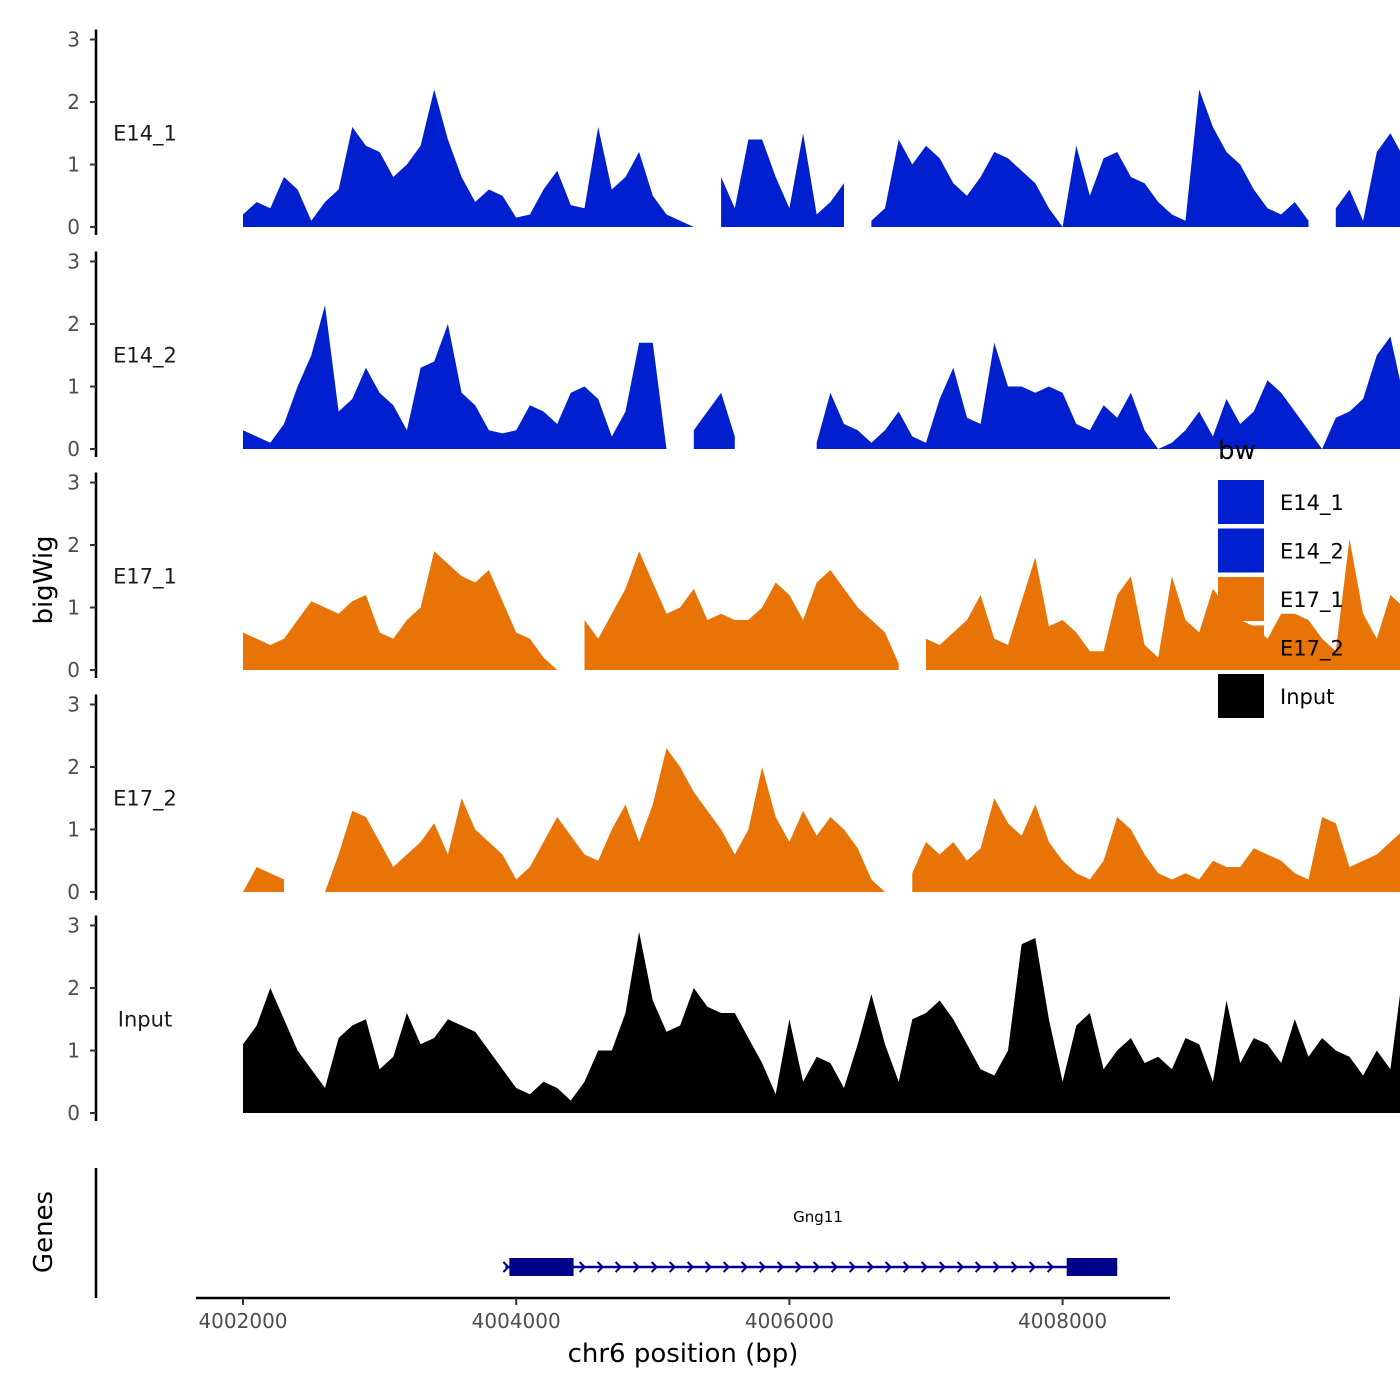  I want to click on genes-track-title: Genes, so click(44, 1232).